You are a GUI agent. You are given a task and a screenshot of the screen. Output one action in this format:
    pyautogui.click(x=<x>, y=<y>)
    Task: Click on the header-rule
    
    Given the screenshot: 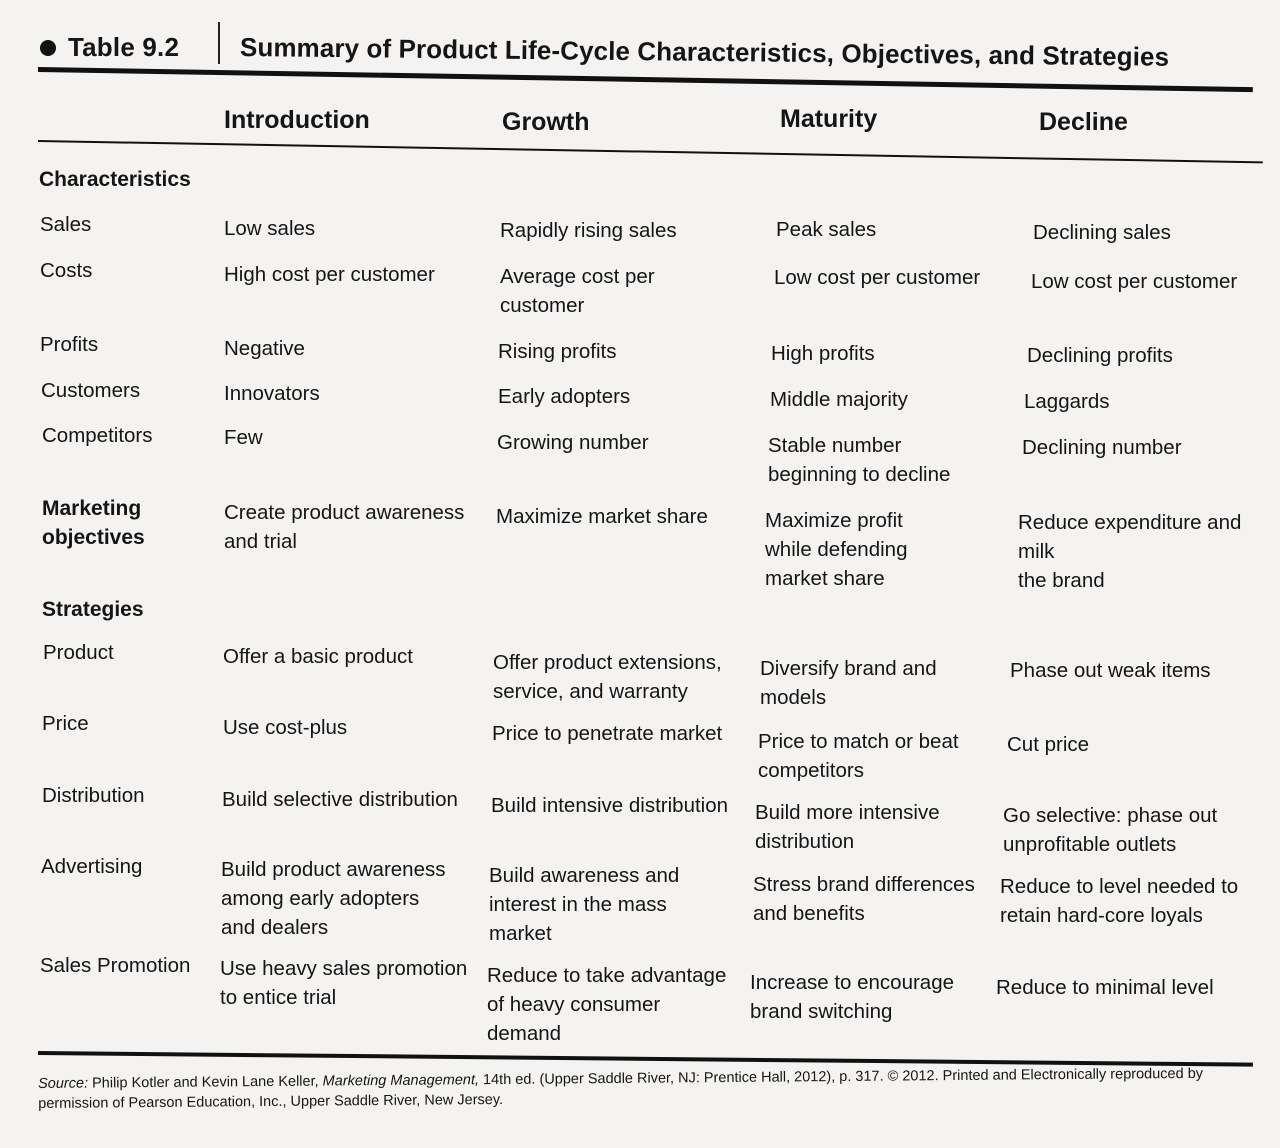 What is the action you would take?
    pyautogui.click(x=650, y=151)
    